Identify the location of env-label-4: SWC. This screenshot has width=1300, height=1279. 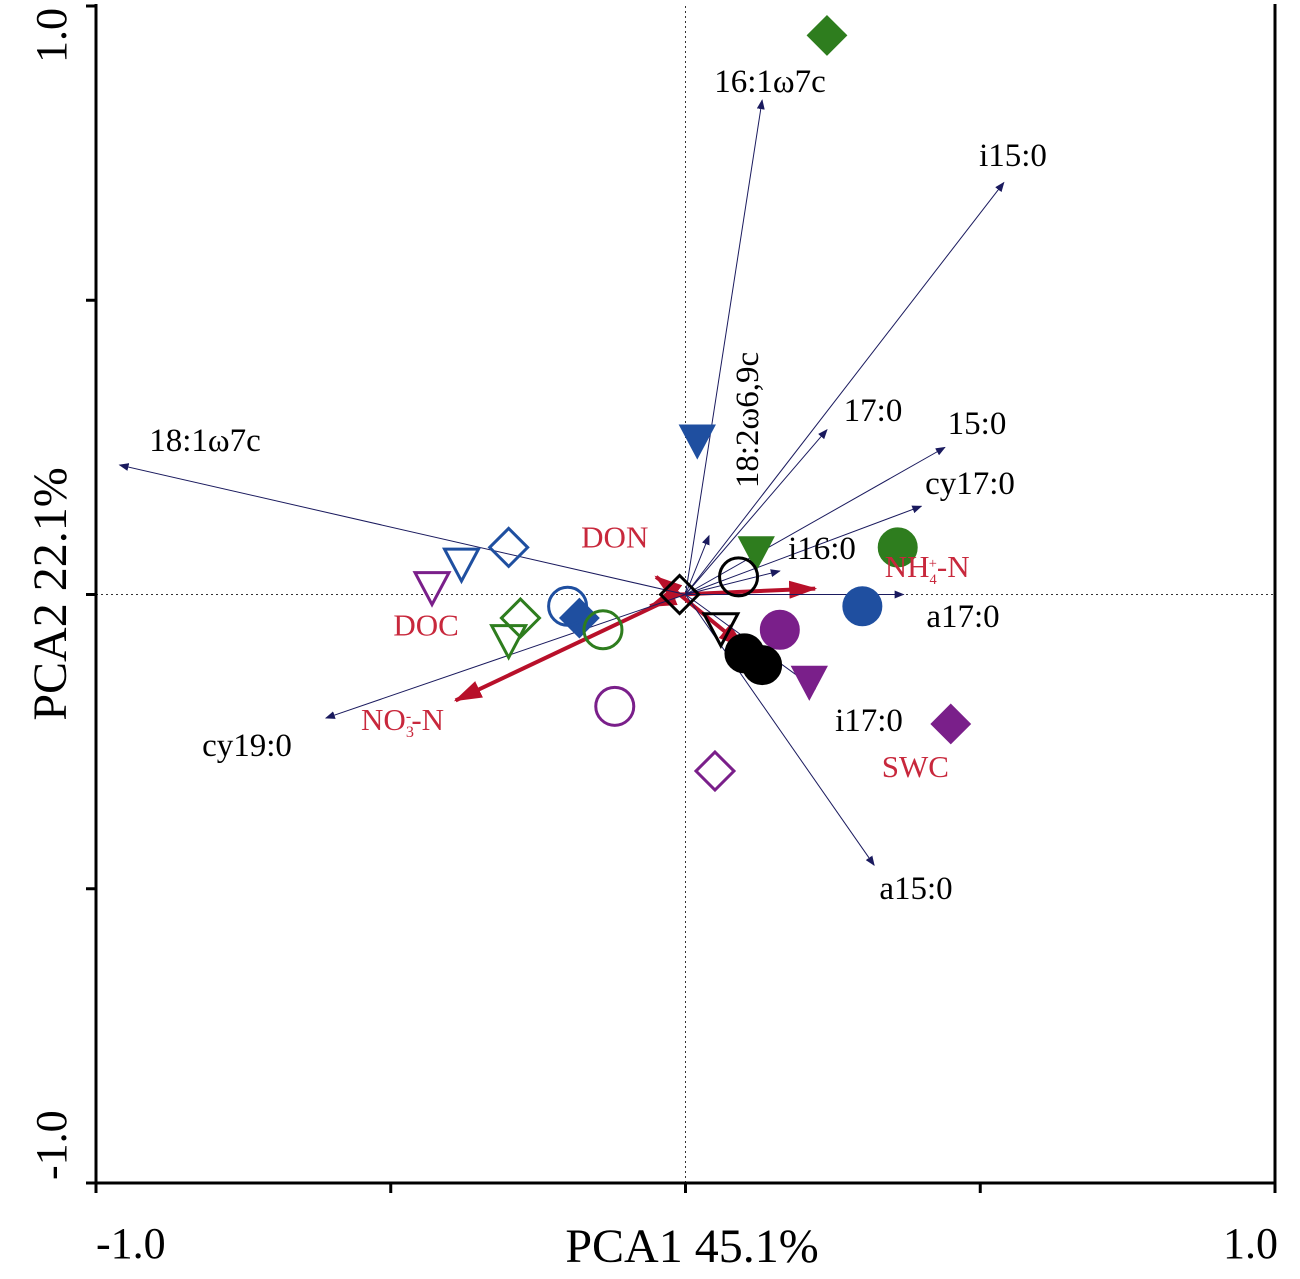
(915, 766).